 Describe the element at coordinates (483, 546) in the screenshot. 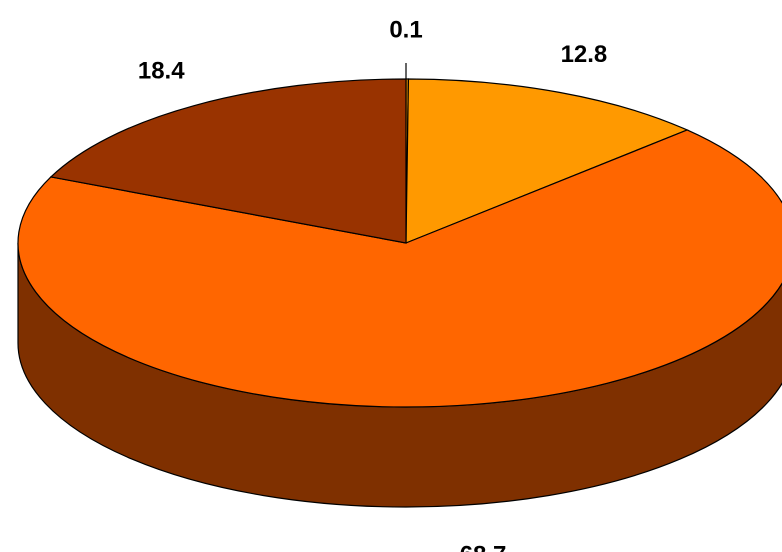

I see `data-label-2: 68.7` at that location.